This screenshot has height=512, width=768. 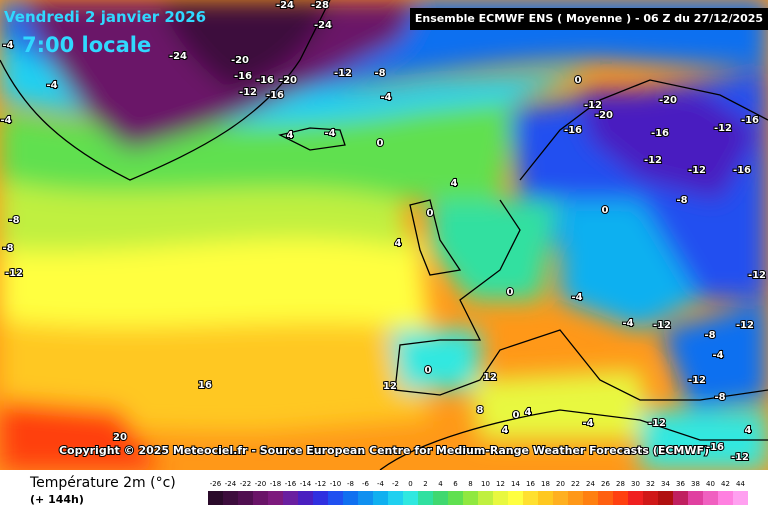 I want to click on colorbar-tick-label: 36, so click(x=680, y=484).